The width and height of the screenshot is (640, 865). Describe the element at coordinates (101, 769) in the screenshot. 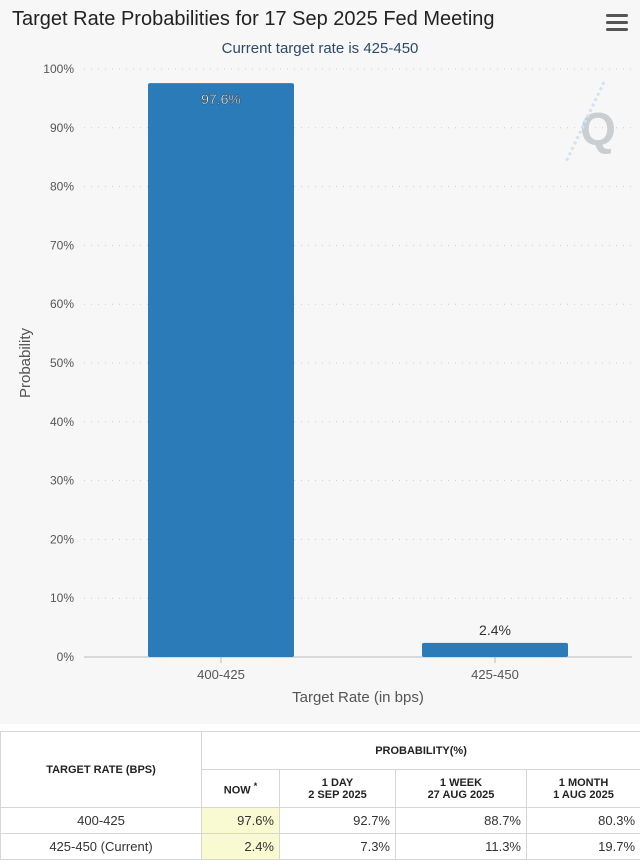

I see `header-target-rate: TARGET RATE (BPS)` at that location.